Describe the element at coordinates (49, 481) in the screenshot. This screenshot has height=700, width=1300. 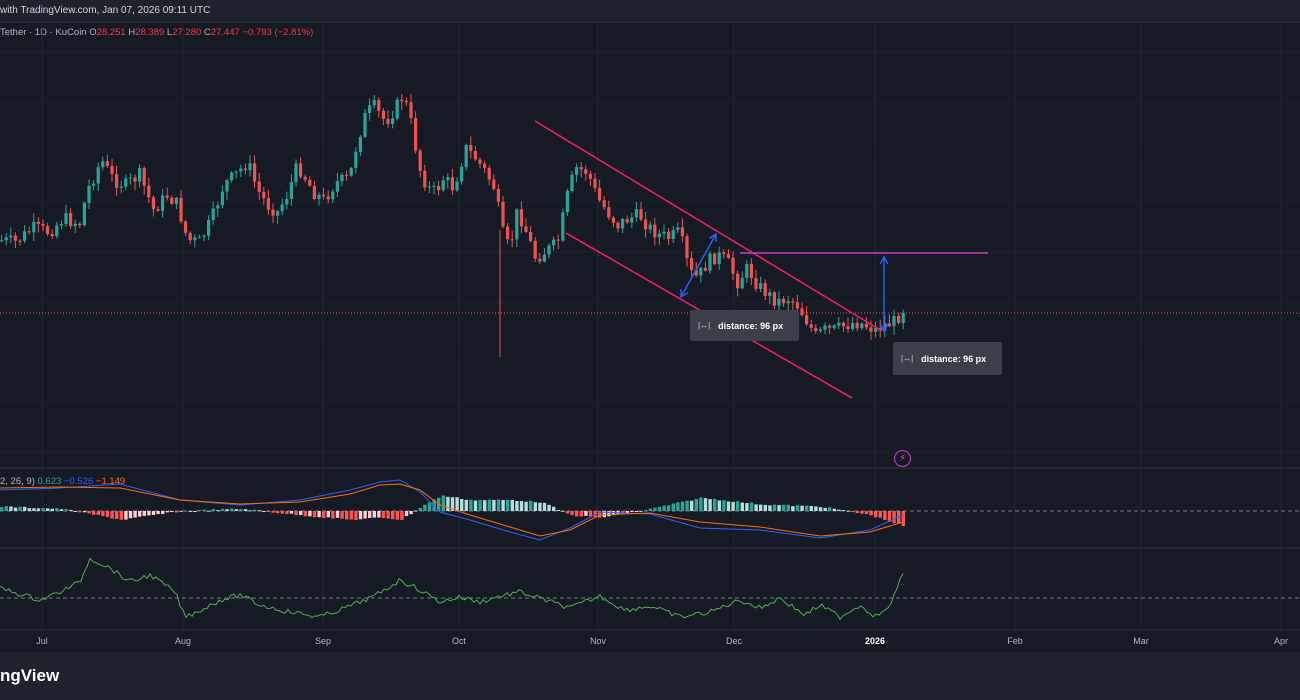
I see `macd-hist-value: 0.623` at that location.